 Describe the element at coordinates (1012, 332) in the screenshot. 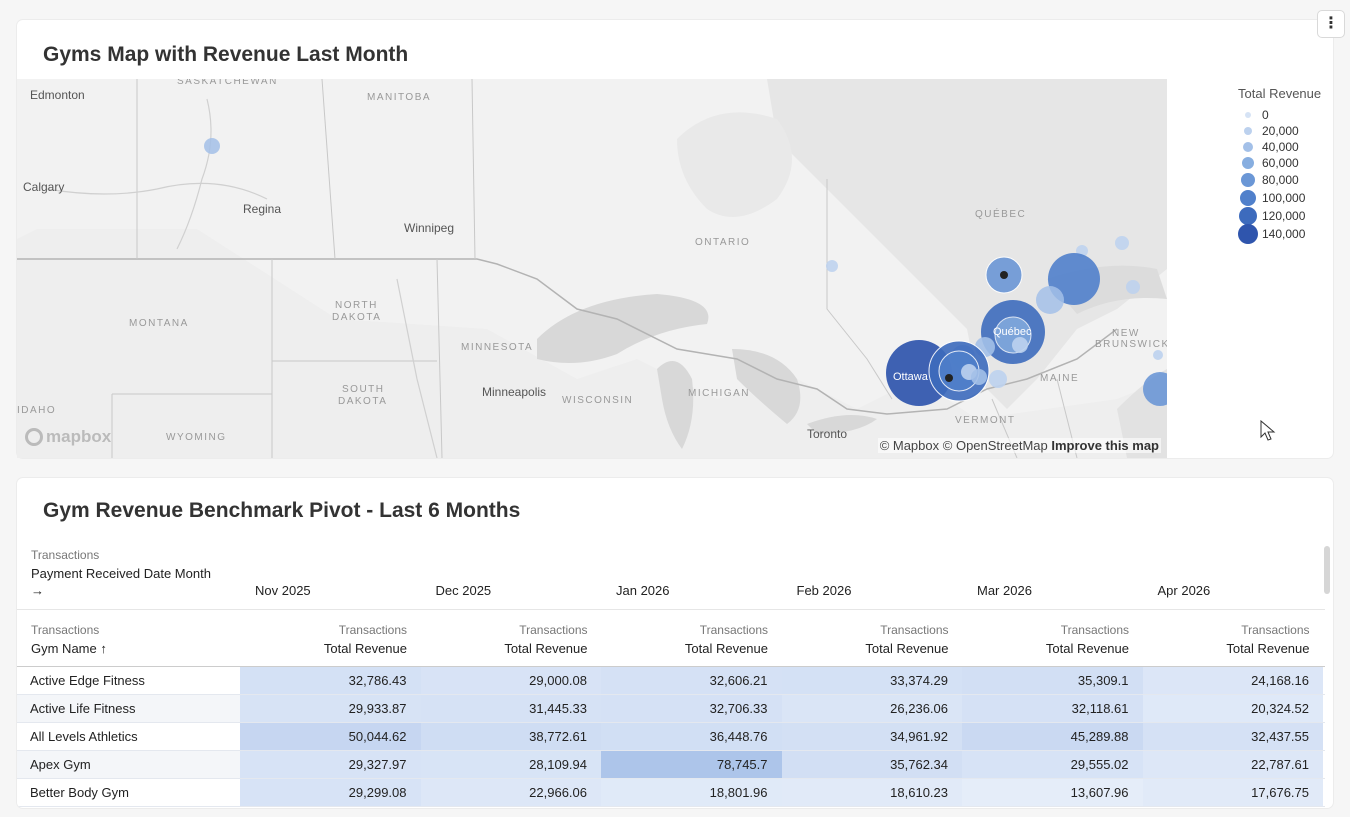

I see `place-quebec-city: Québec` at that location.